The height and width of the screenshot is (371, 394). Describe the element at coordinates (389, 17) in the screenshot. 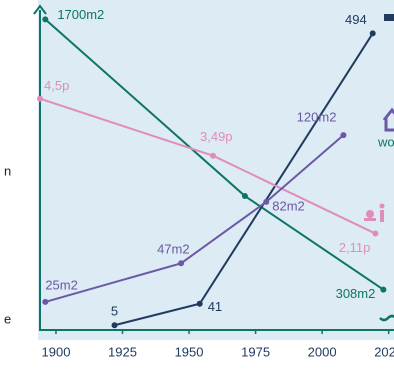

I see `icon` at that location.